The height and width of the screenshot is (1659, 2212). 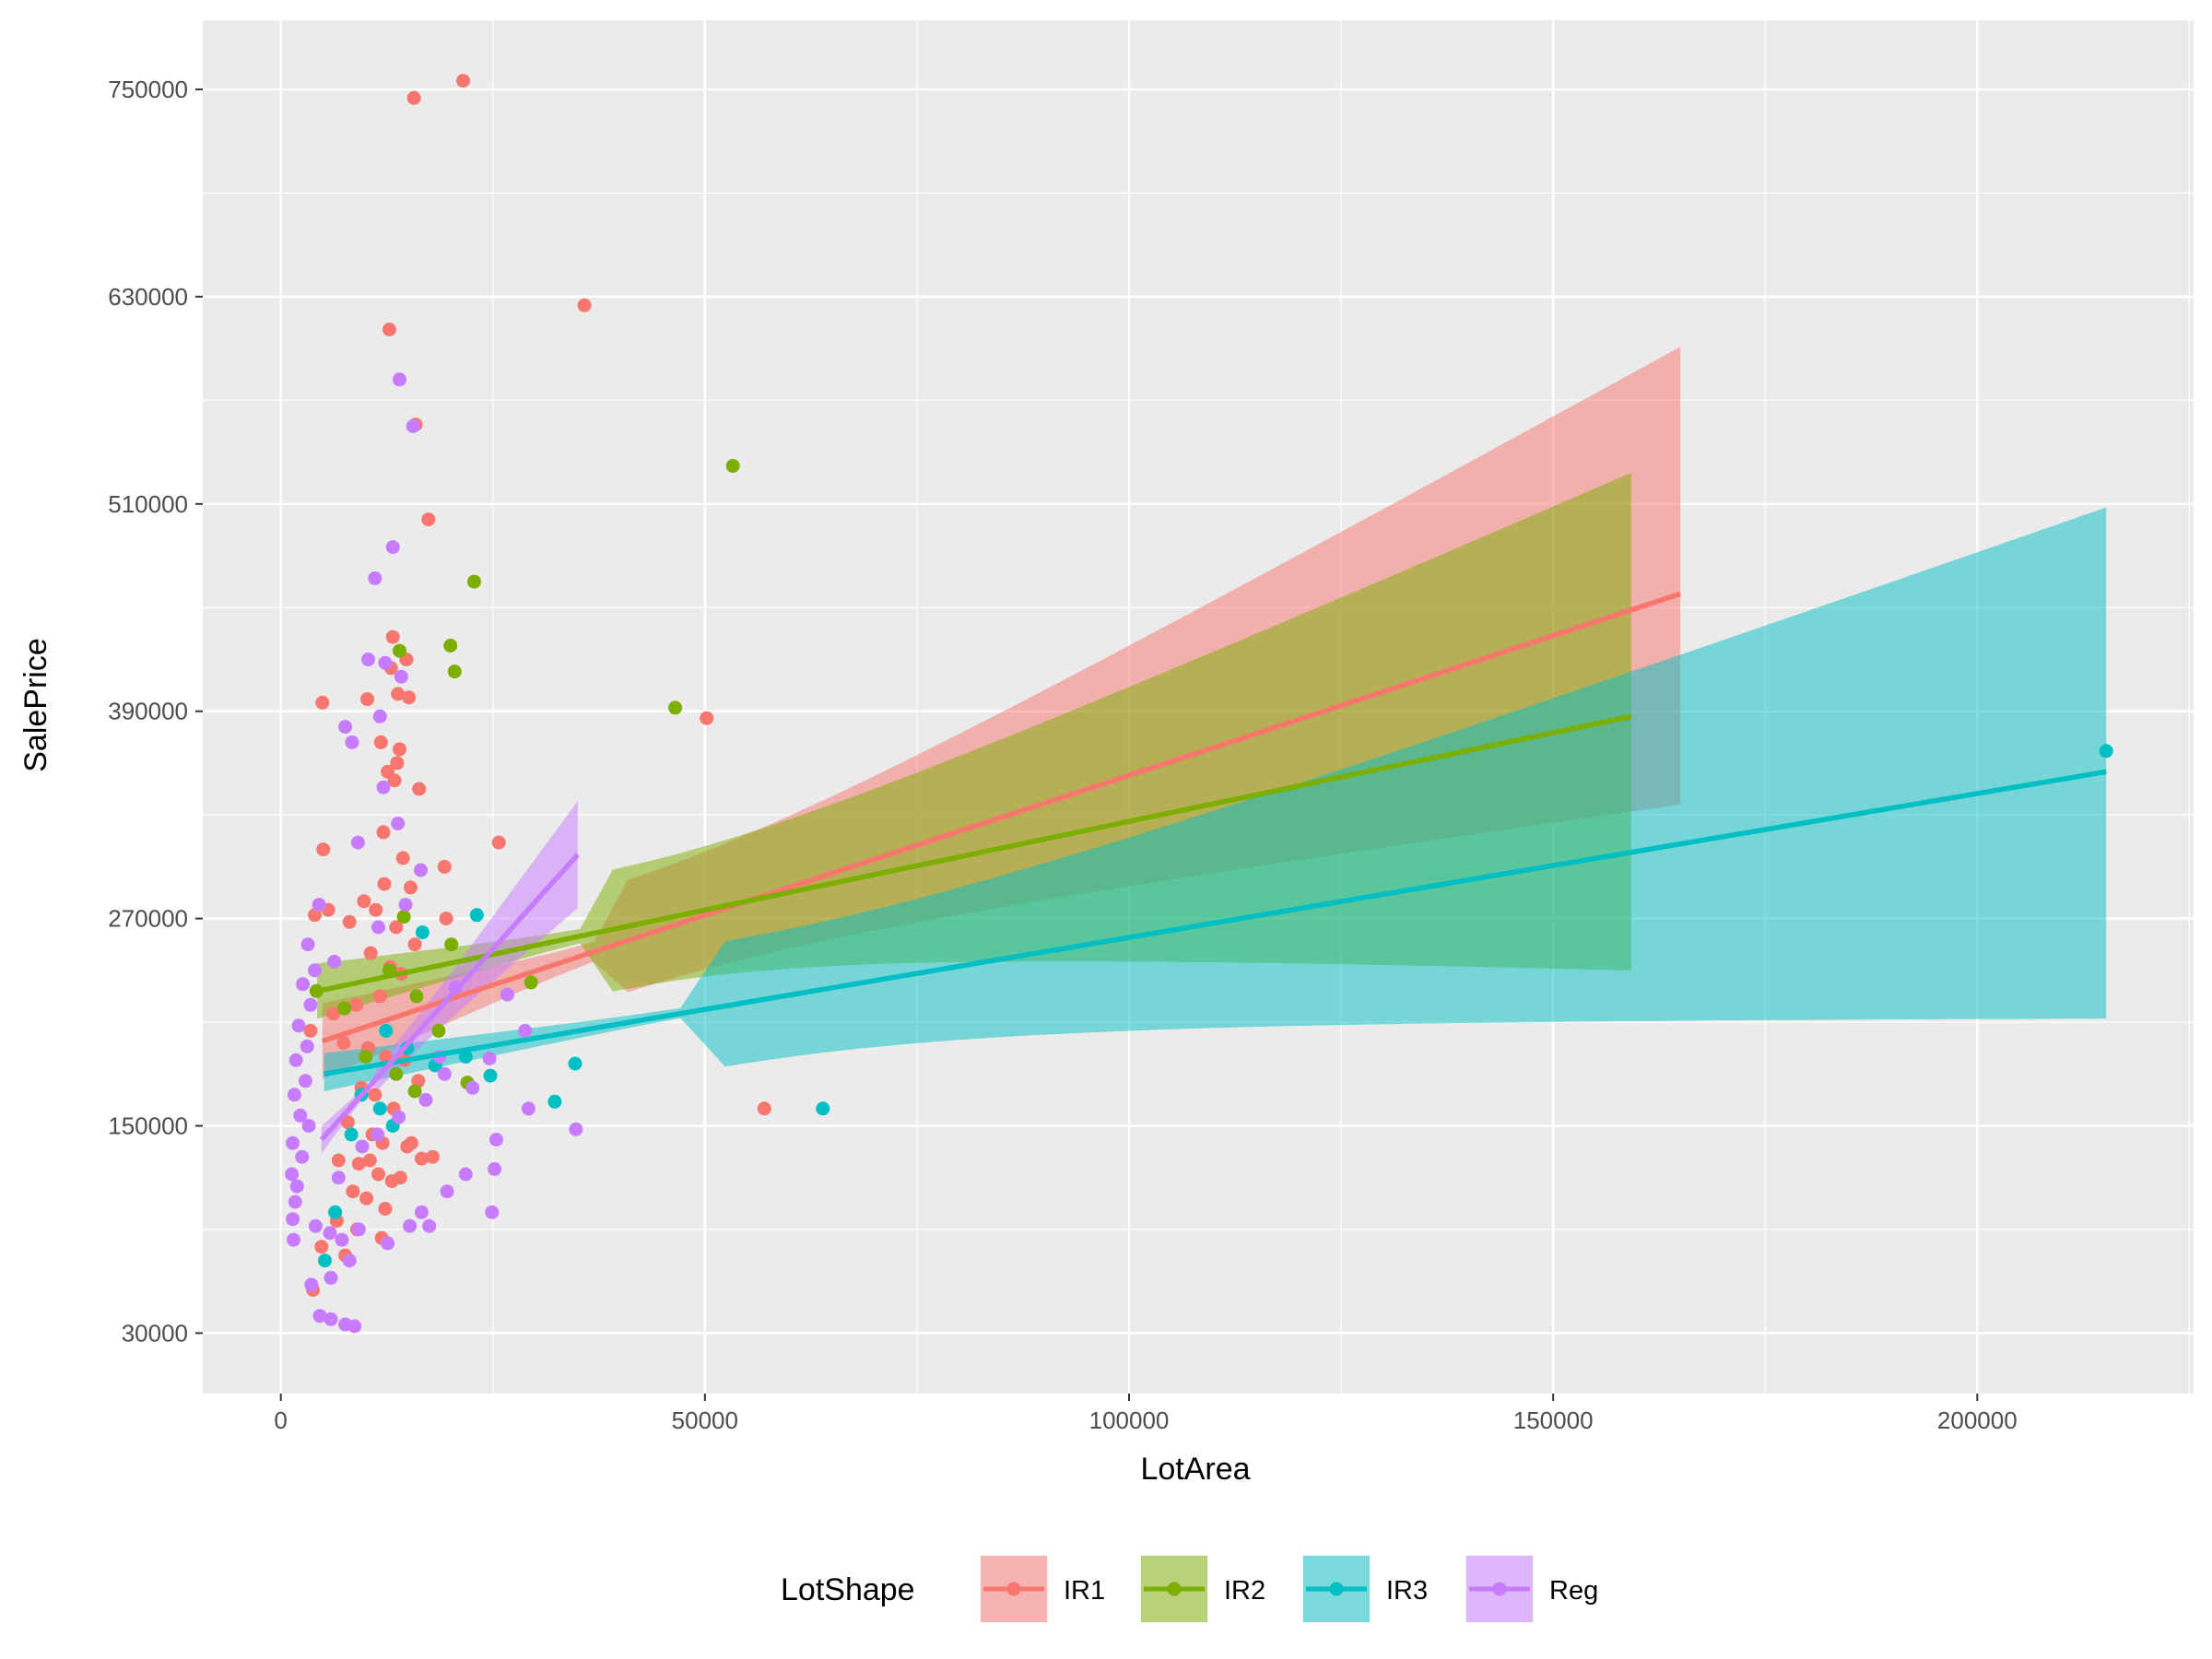 I want to click on legend-item-ir1: IR1, so click(x=1042, y=1589).